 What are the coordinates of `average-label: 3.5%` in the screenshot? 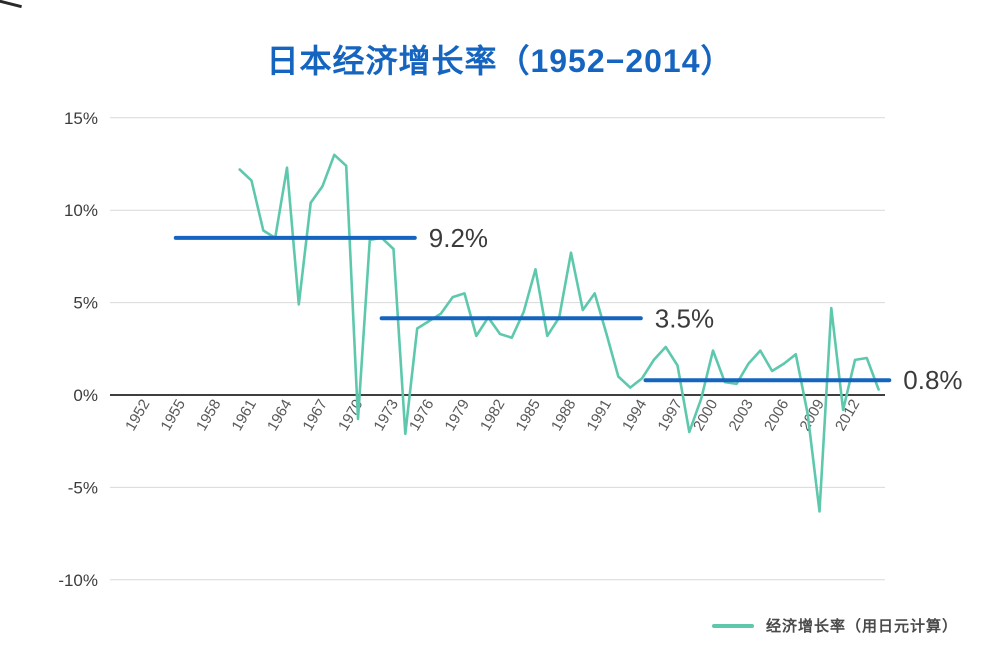 It's located at (684, 318).